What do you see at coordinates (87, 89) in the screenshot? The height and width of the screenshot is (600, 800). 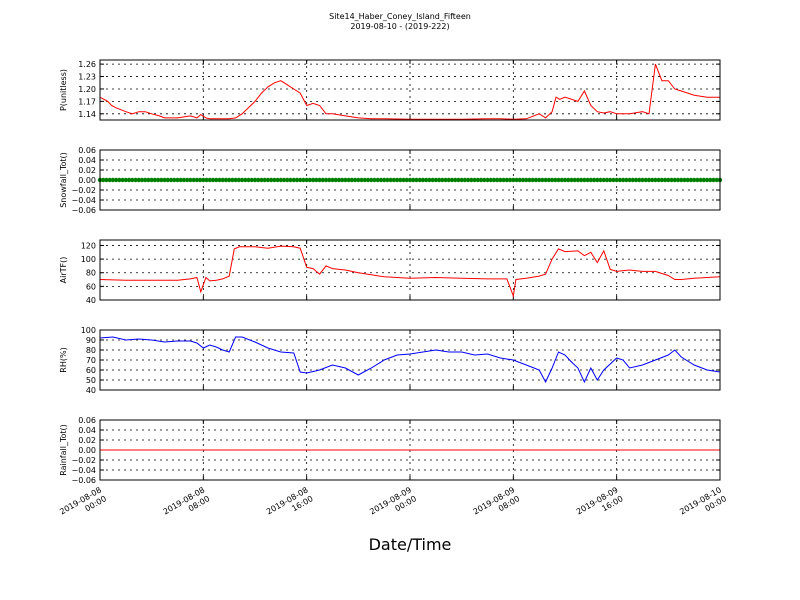 I see `y-tick-label: 1.20` at bounding box center [87, 89].